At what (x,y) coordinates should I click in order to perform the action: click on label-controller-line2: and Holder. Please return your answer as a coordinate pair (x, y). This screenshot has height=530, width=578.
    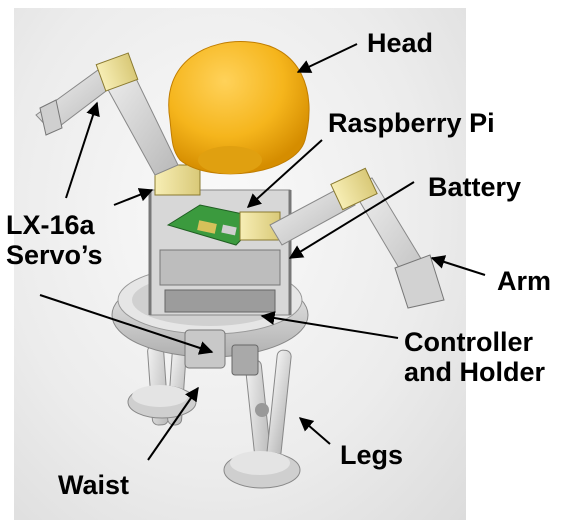
    Looking at the image, I should click on (475, 372).